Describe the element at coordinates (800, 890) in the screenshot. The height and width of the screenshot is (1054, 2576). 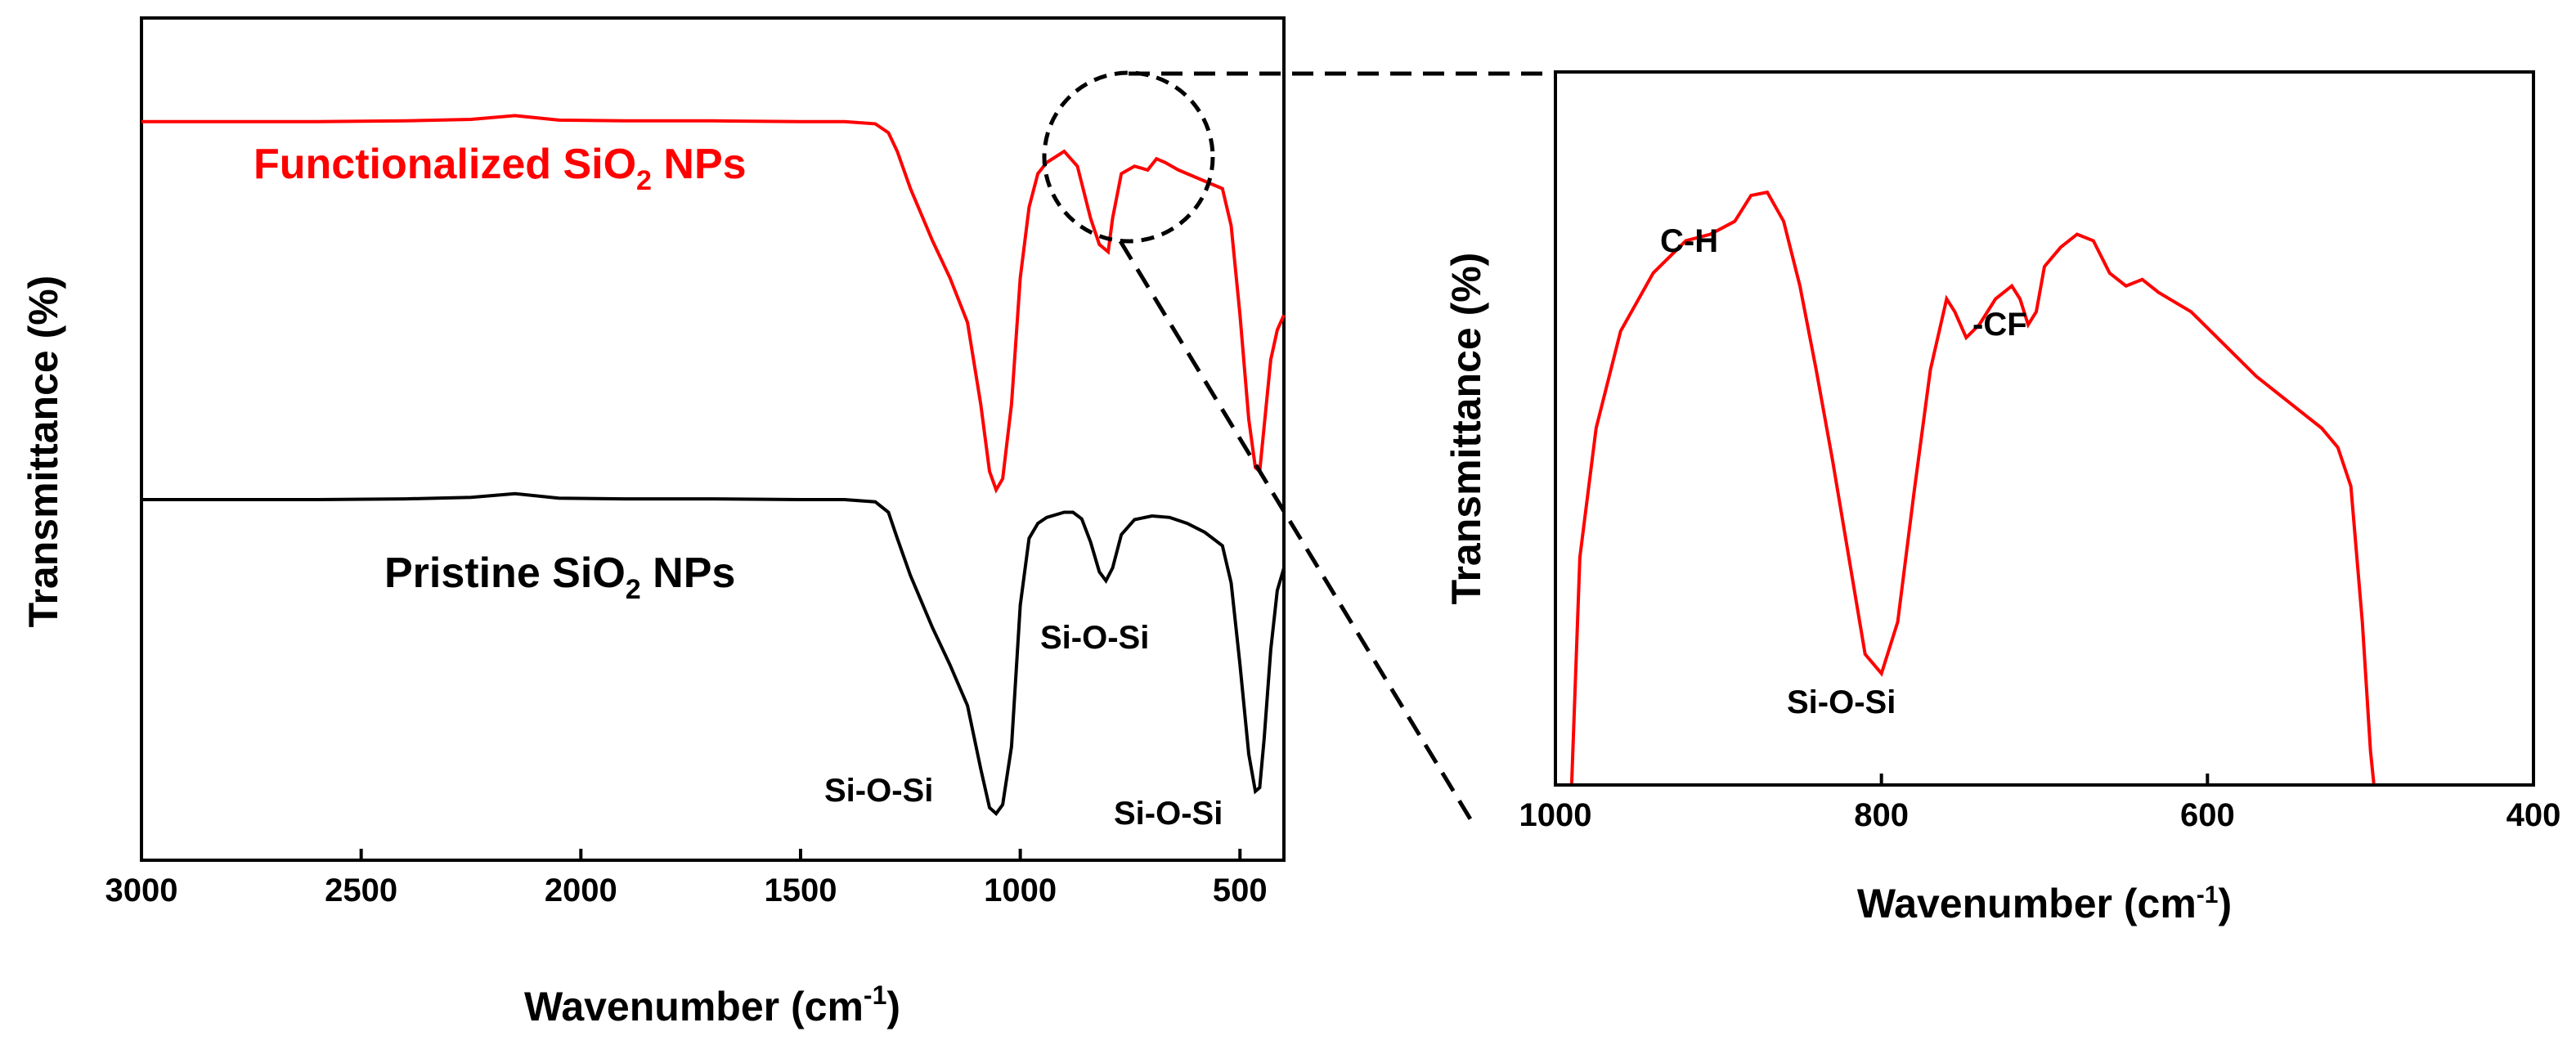
I see `main-x-tick-label-1500: 1500` at that location.